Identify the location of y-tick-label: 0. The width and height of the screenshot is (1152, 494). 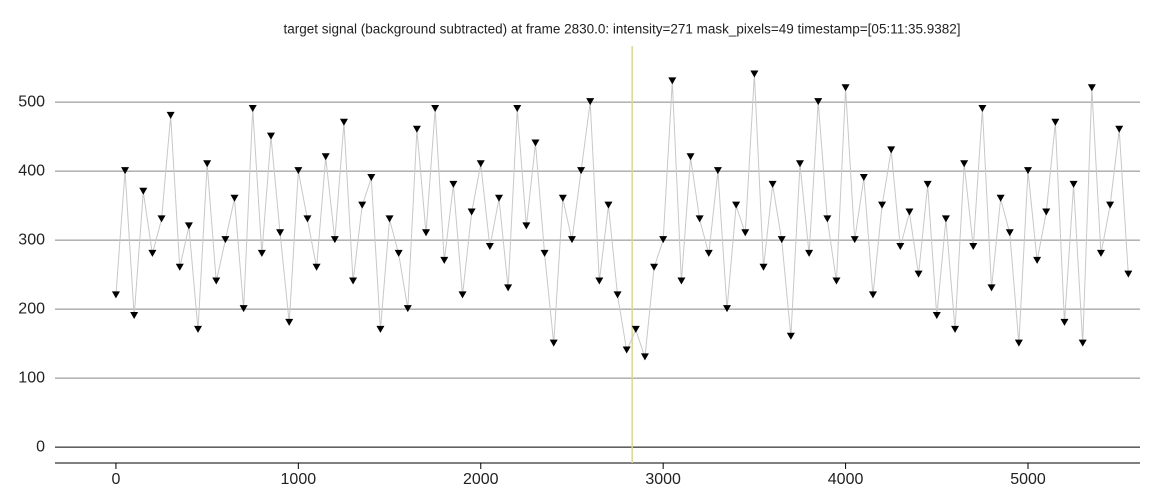
(40, 446).